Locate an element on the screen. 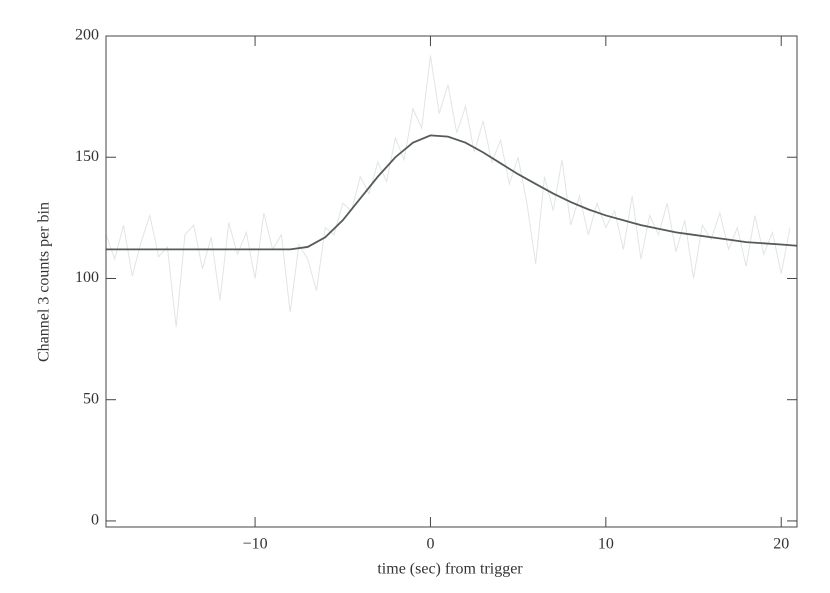  x-tick-label: −10 is located at coordinates (255, 544).